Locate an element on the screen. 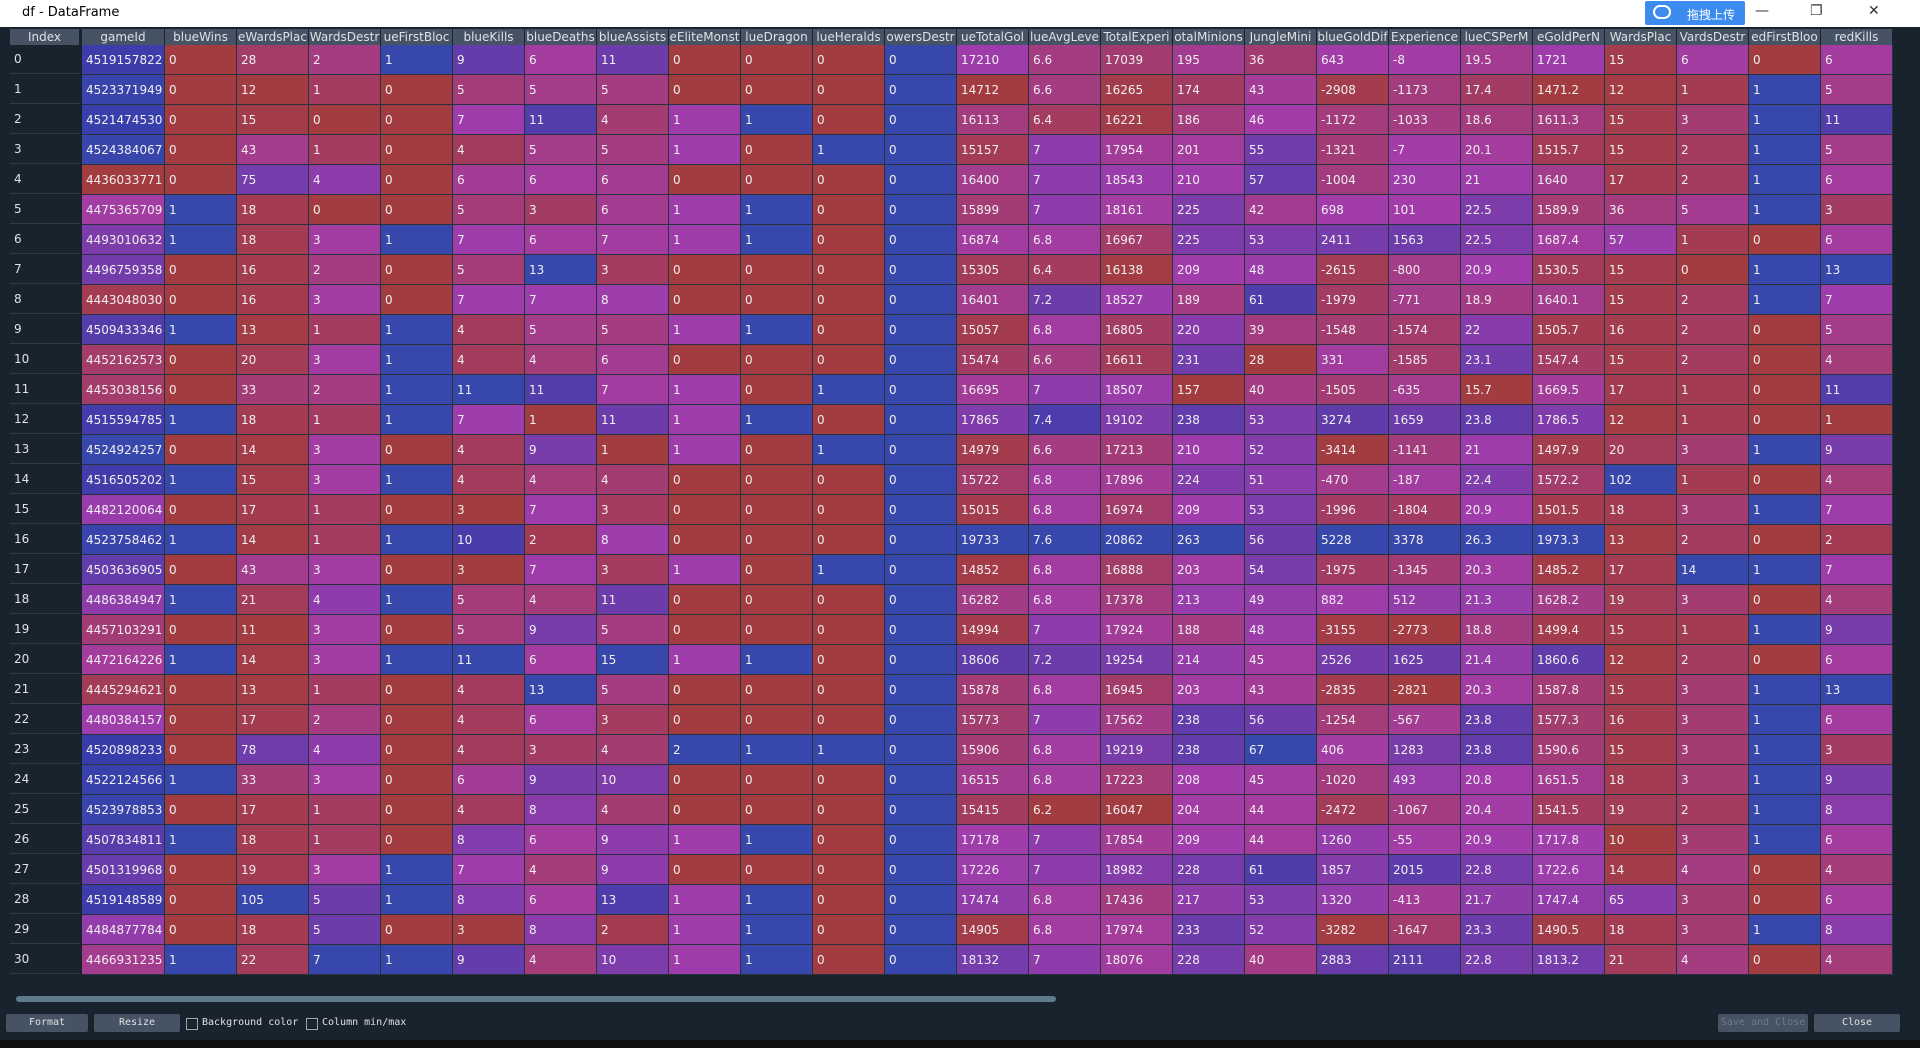 The height and width of the screenshot is (1048, 1920). format-button: Format is located at coordinates (47, 1023).